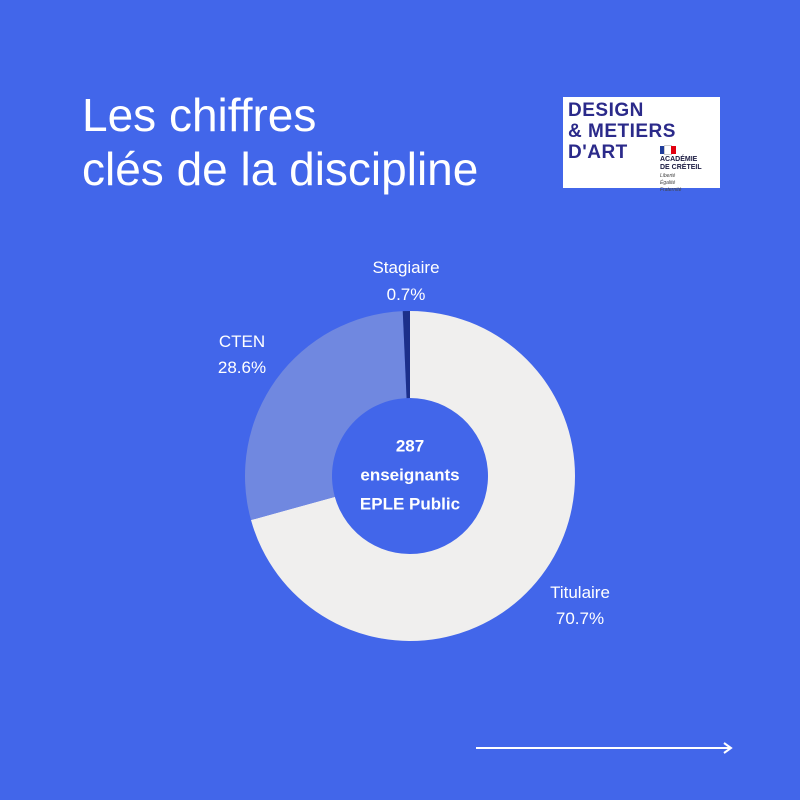 The height and width of the screenshot is (800, 800). Describe the element at coordinates (580, 618) in the screenshot. I see `slice-value-titulaire: 70.7%` at that location.